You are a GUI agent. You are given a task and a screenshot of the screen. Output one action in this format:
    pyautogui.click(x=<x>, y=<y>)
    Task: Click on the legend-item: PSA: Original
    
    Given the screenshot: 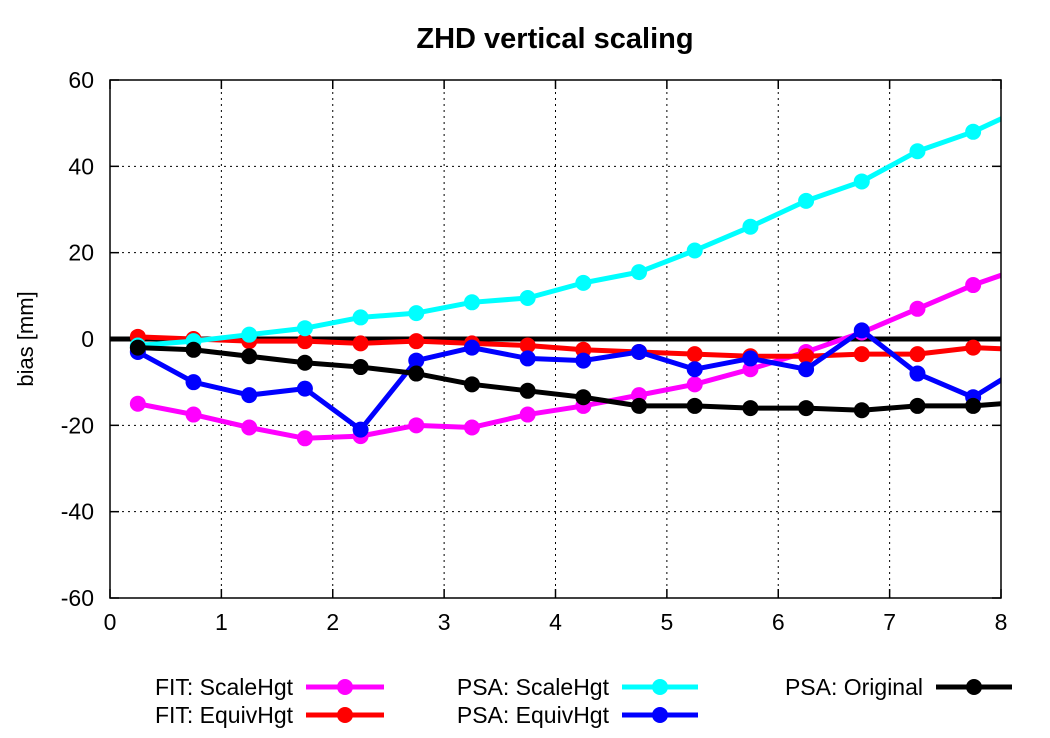 What is the action you would take?
    pyautogui.click(x=898, y=687)
    